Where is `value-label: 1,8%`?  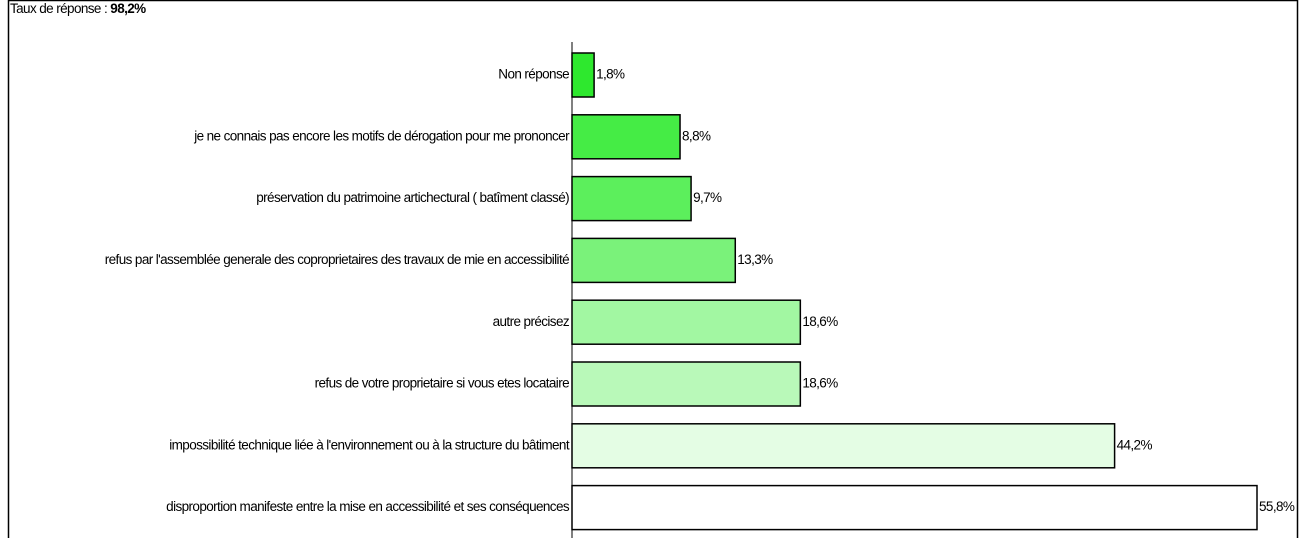
value-label: 1,8% is located at coordinates (610, 74).